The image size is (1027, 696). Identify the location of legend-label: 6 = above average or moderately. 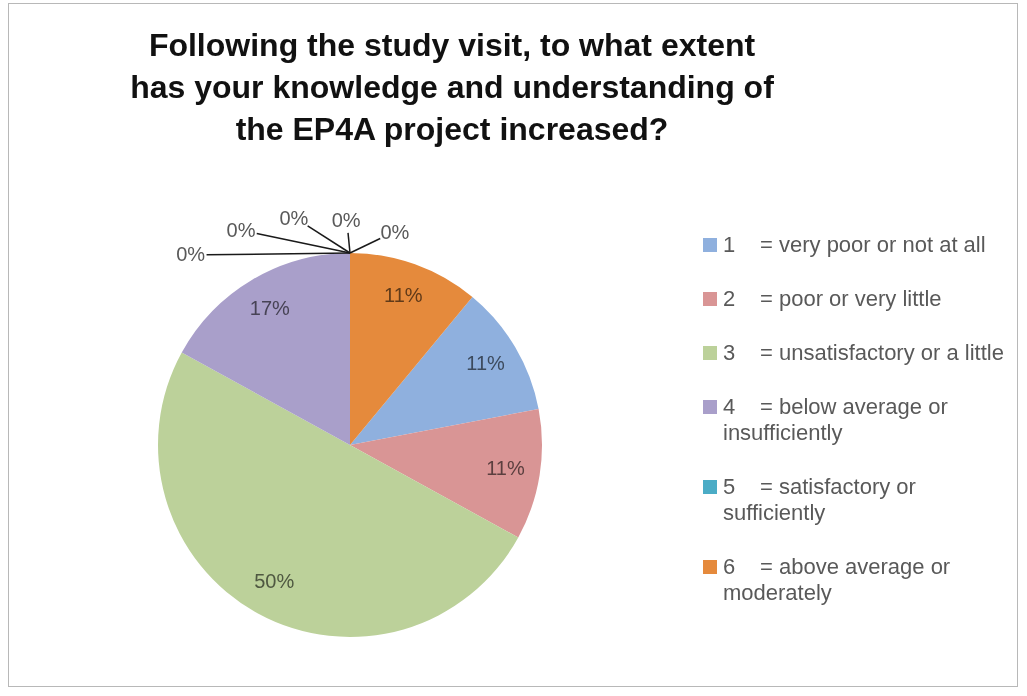
(837, 580).